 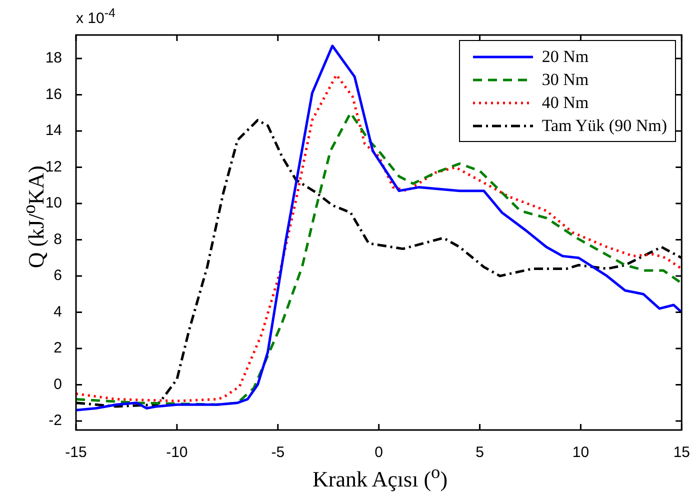 What do you see at coordinates (76, 453) in the screenshot?
I see `x-tick-label: -15` at bounding box center [76, 453].